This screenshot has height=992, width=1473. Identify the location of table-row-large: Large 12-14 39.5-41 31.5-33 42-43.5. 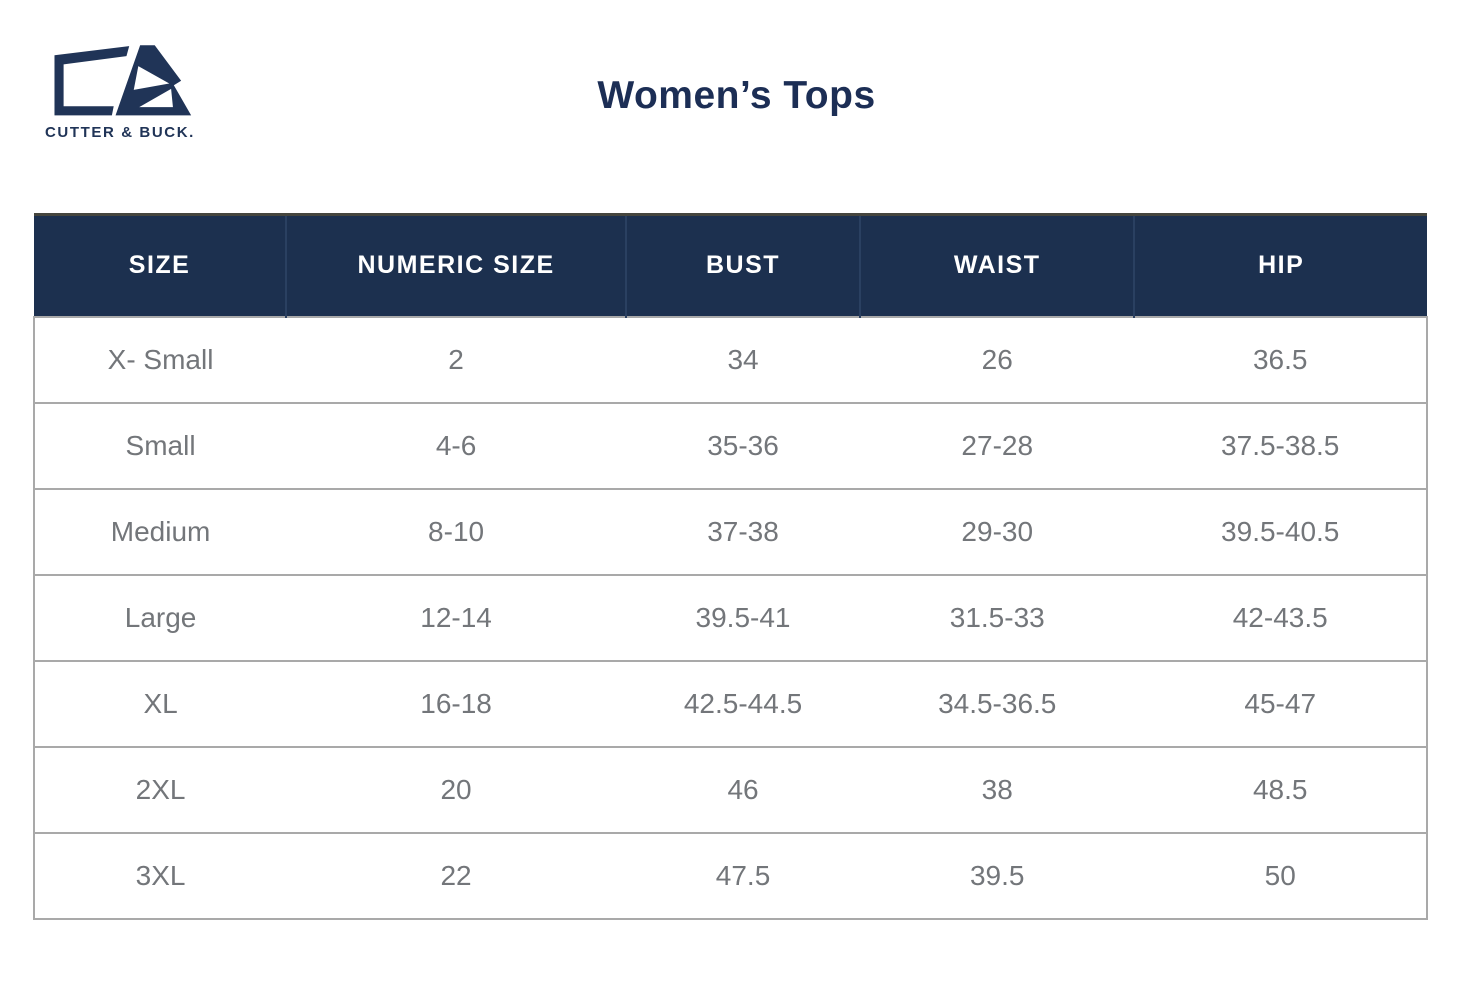
(730, 618).